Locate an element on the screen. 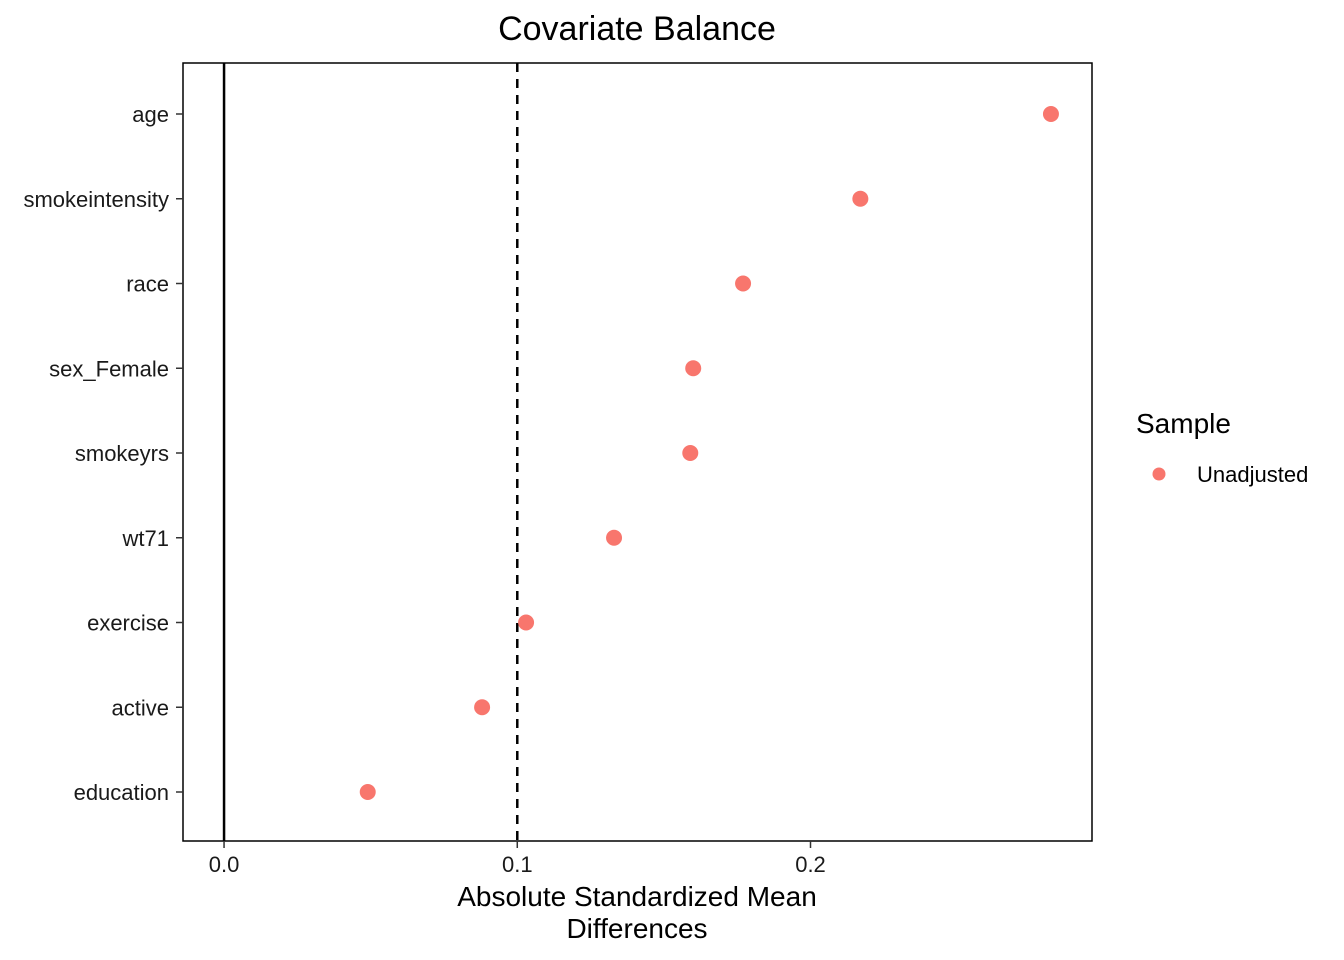 This screenshot has width=1344, height=960. y-tick-label-age: age is located at coordinates (150, 114).